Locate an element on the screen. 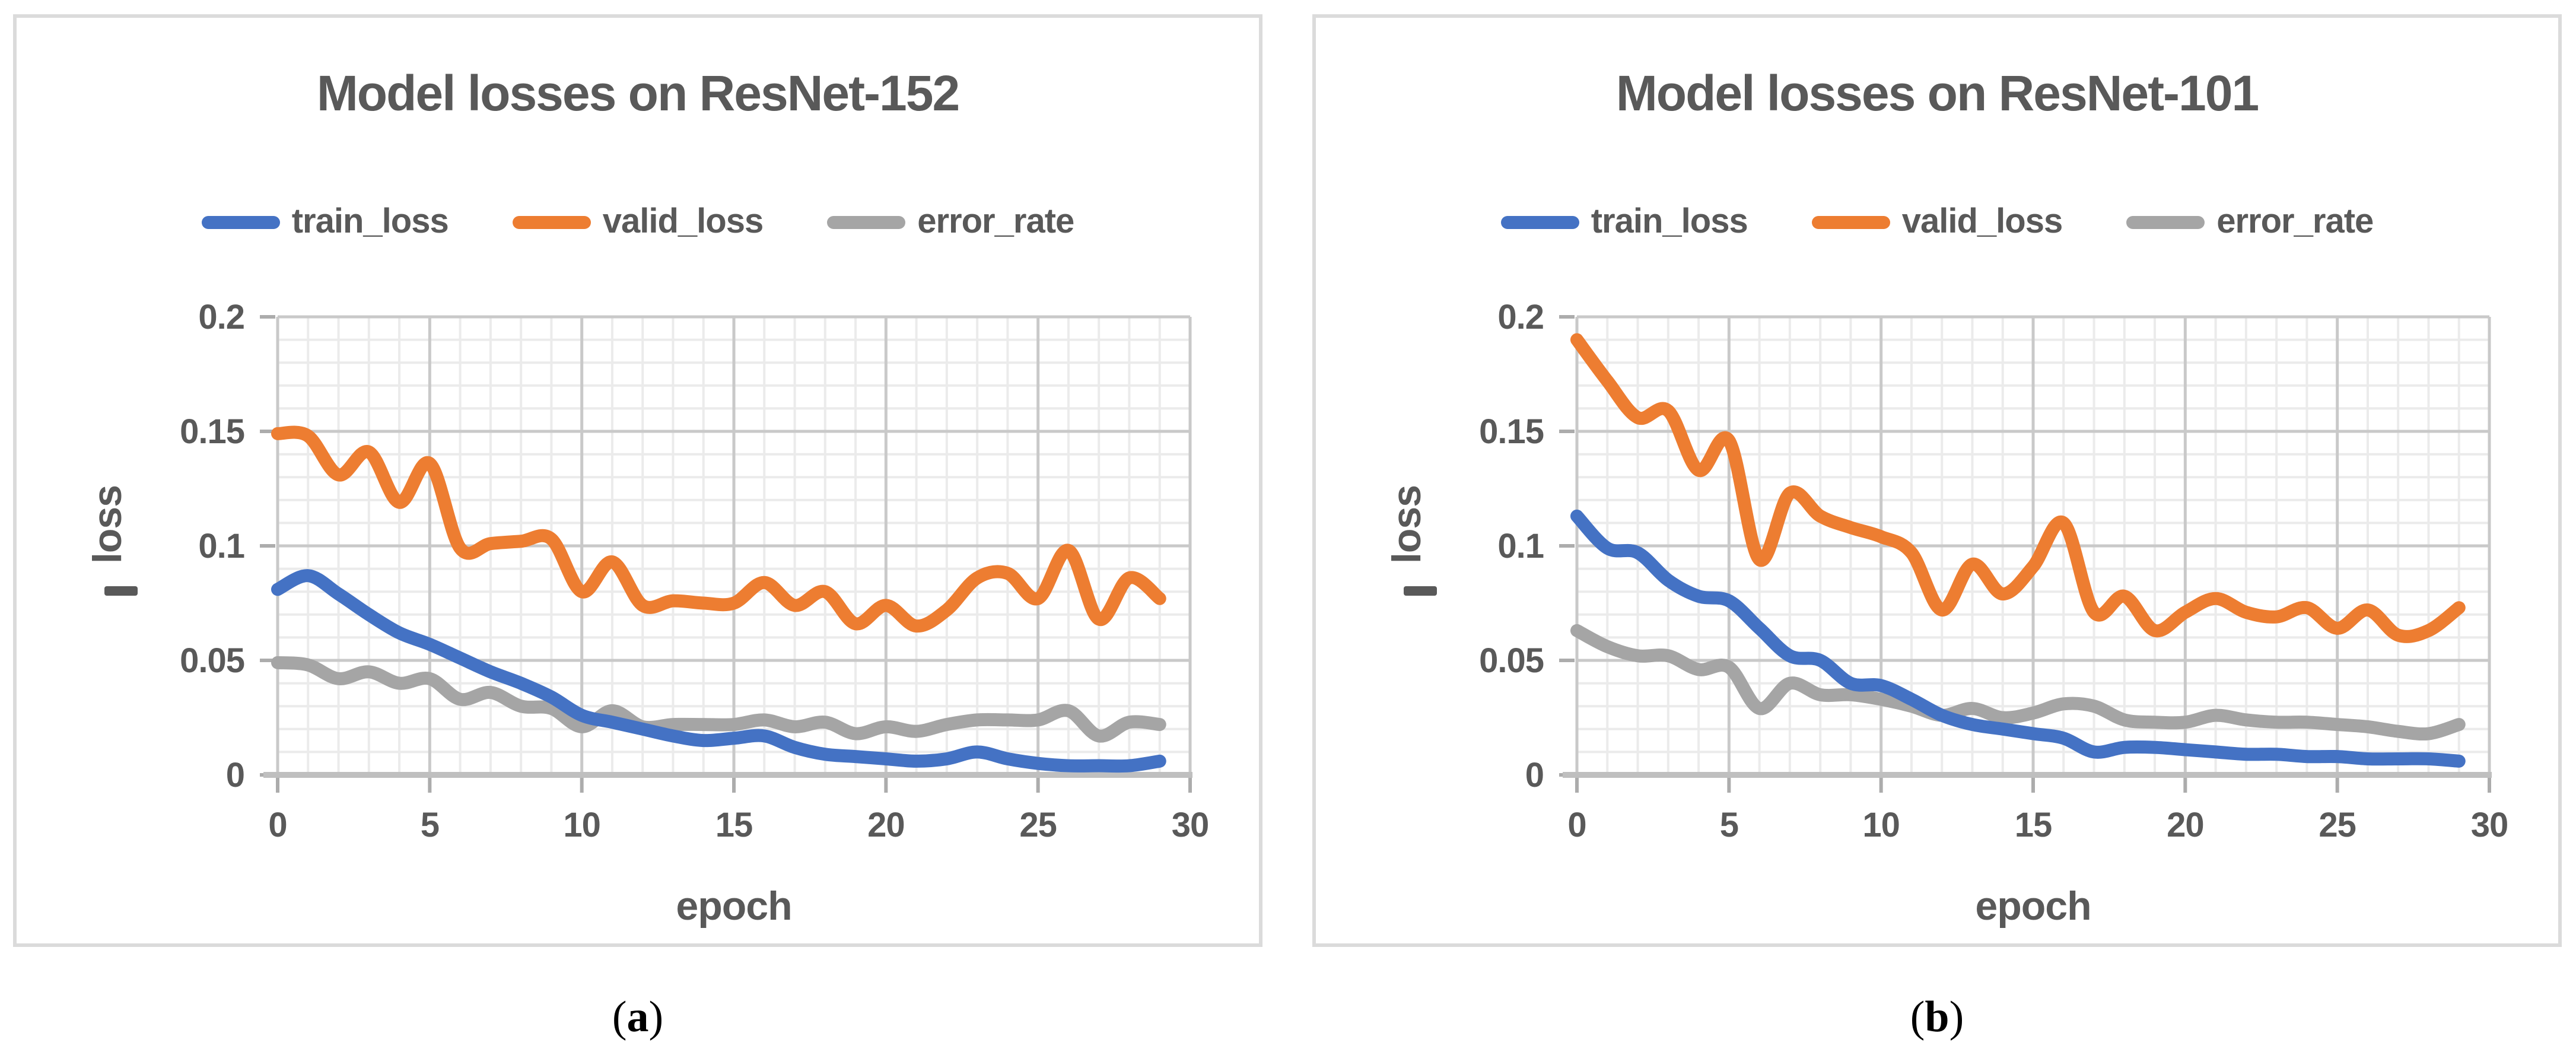 The height and width of the screenshot is (1049, 2576). legend-resnet101: train_loss valid_loss error_rate is located at coordinates (1937, 222).